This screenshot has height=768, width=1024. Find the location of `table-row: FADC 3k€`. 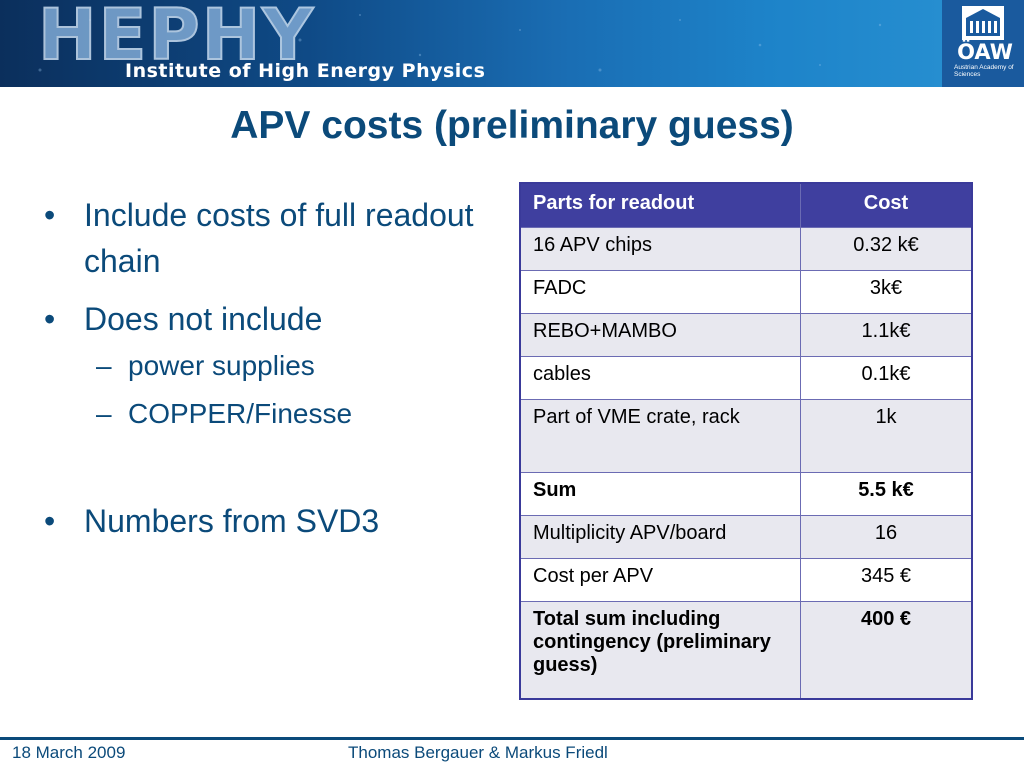

table-row: FADC 3k€ is located at coordinates (746, 292).